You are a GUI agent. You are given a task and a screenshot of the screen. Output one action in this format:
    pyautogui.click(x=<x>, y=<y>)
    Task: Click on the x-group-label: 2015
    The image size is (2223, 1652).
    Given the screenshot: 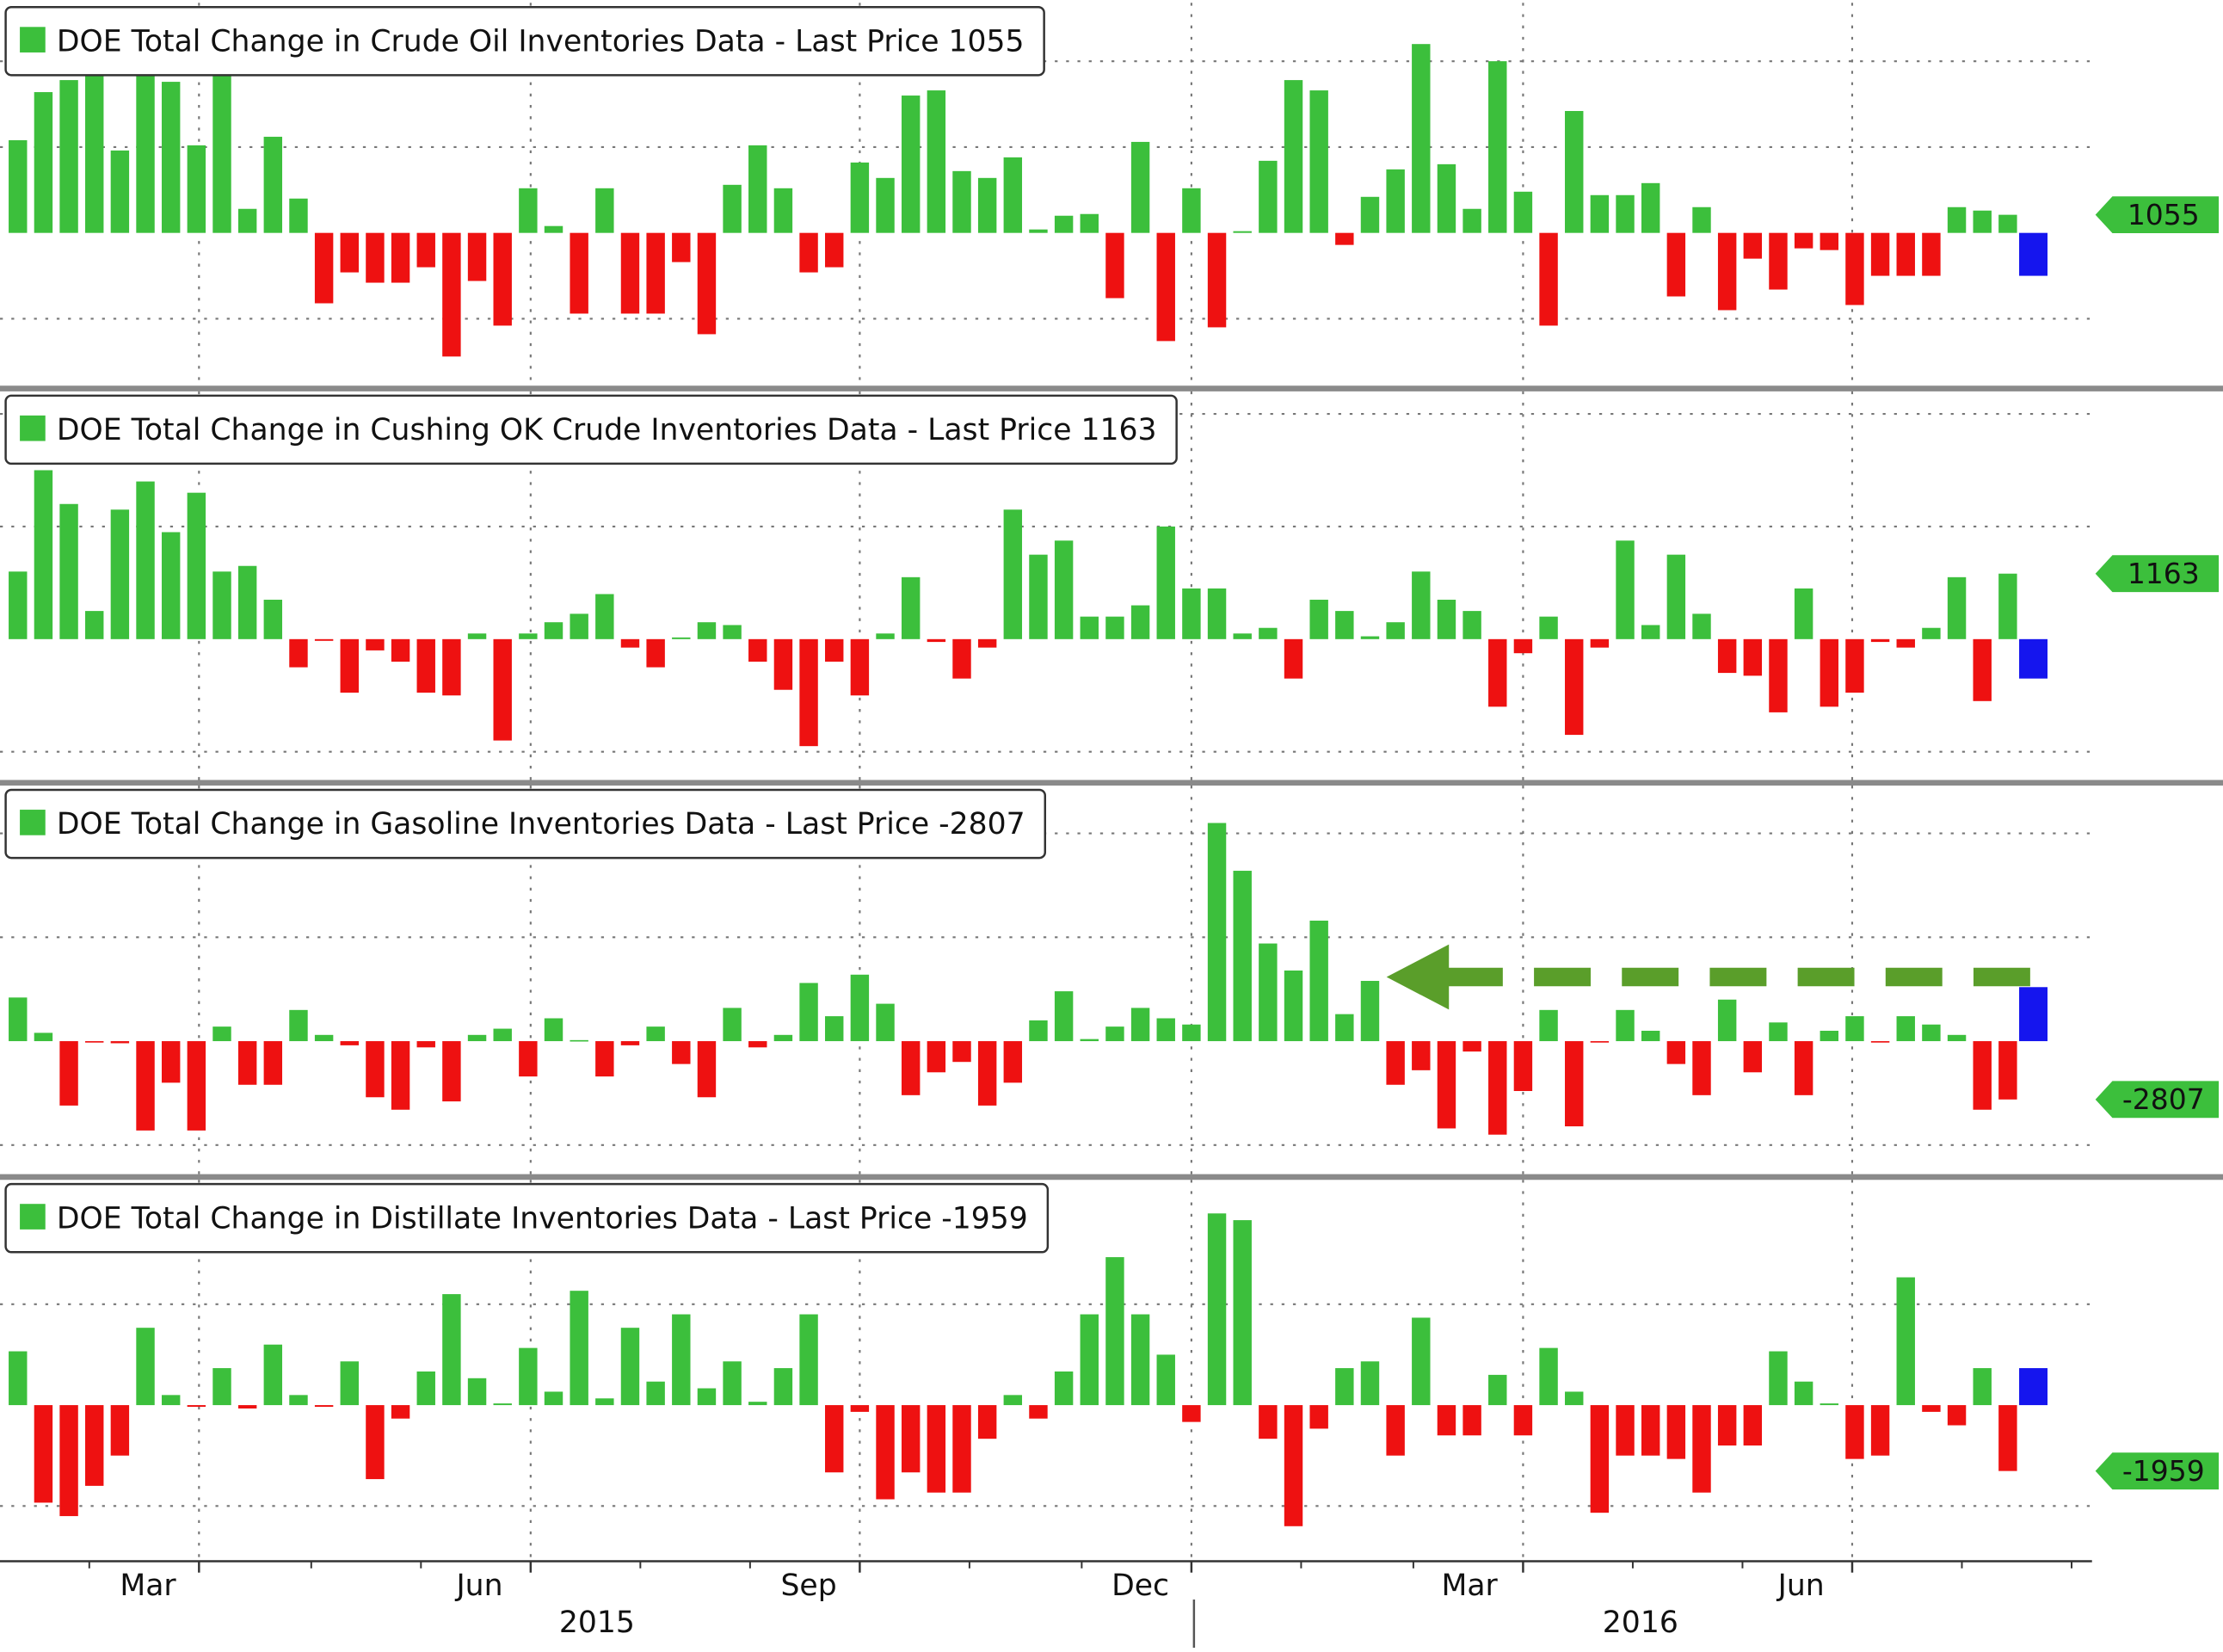 What is the action you would take?
    pyautogui.click(x=597, y=1623)
    